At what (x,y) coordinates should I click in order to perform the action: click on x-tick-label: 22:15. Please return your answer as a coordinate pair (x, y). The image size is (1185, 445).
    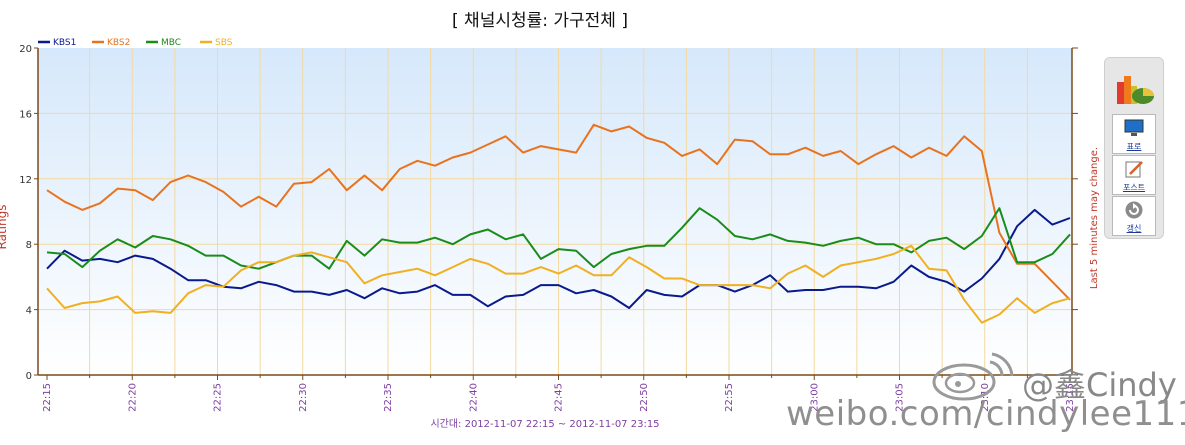
    Looking at the image, I should click on (47, 397).